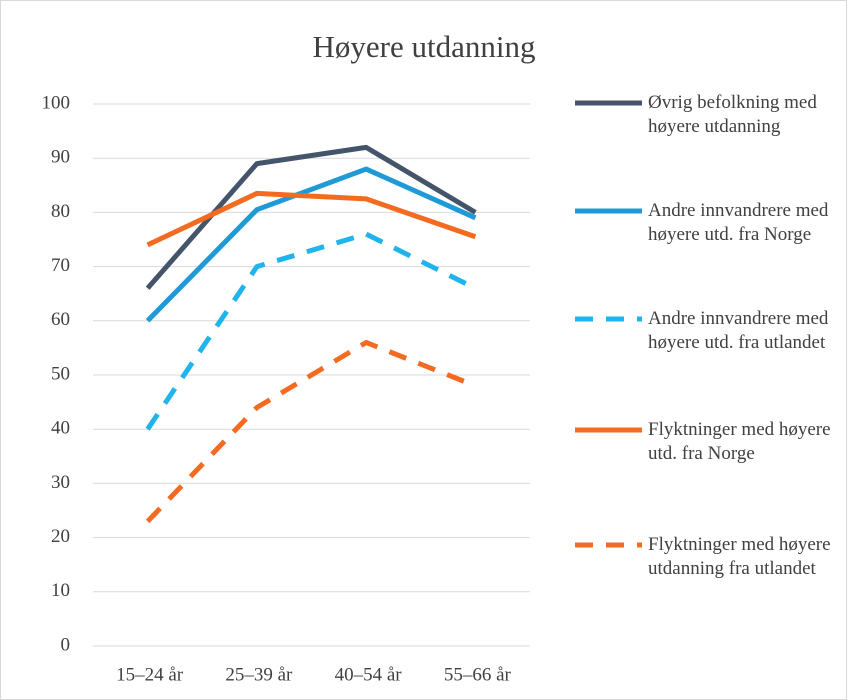 Image resolution: width=848 pixels, height=700 pixels. What do you see at coordinates (56, 102) in the screenshot?
I see `y-tick-label: 100` at bounding box center [56, 102].